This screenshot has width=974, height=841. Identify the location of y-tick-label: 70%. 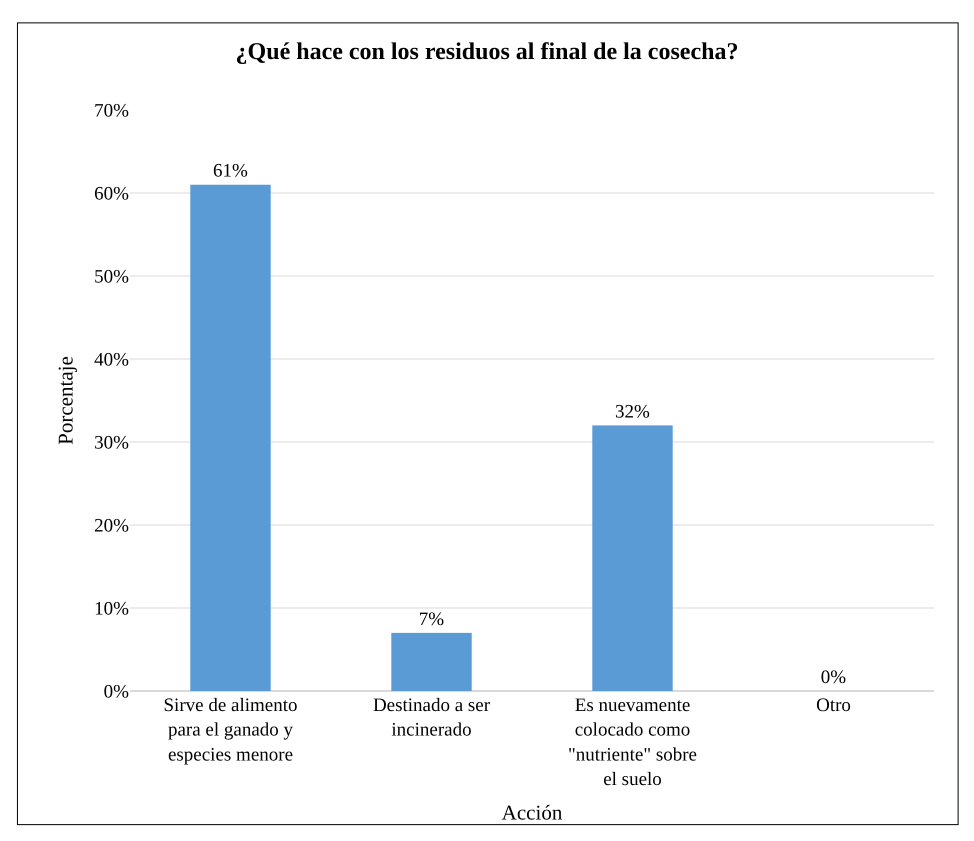
(112, 111).